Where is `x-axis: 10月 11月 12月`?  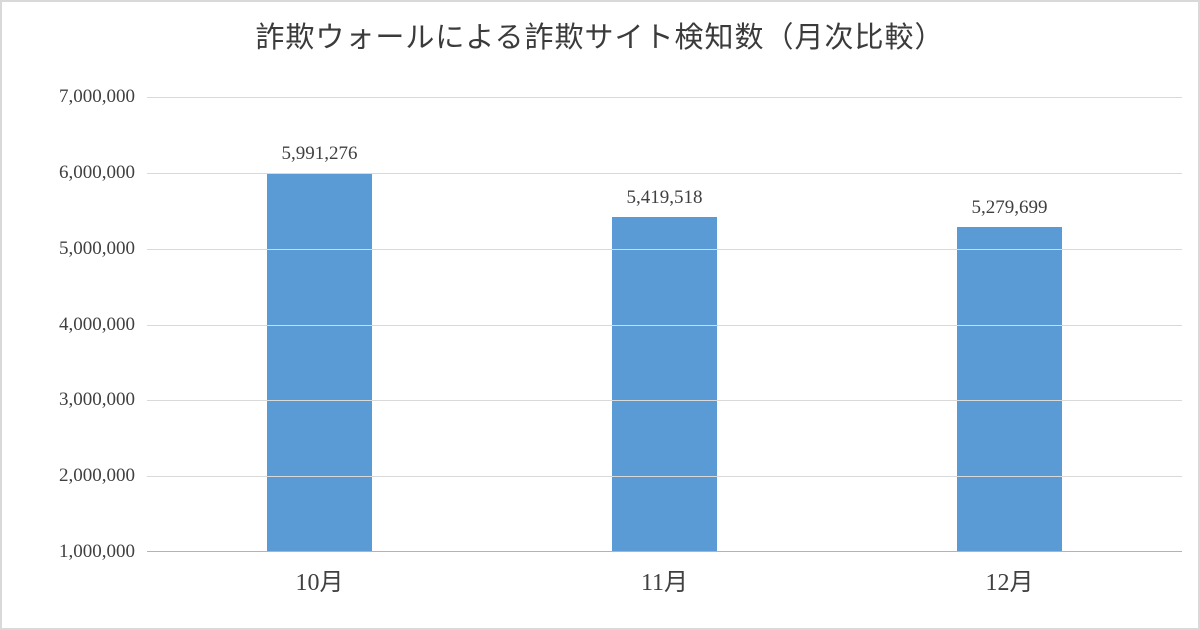 x-axis: 10月 11月 12月 is located at coordinates (664, 579).